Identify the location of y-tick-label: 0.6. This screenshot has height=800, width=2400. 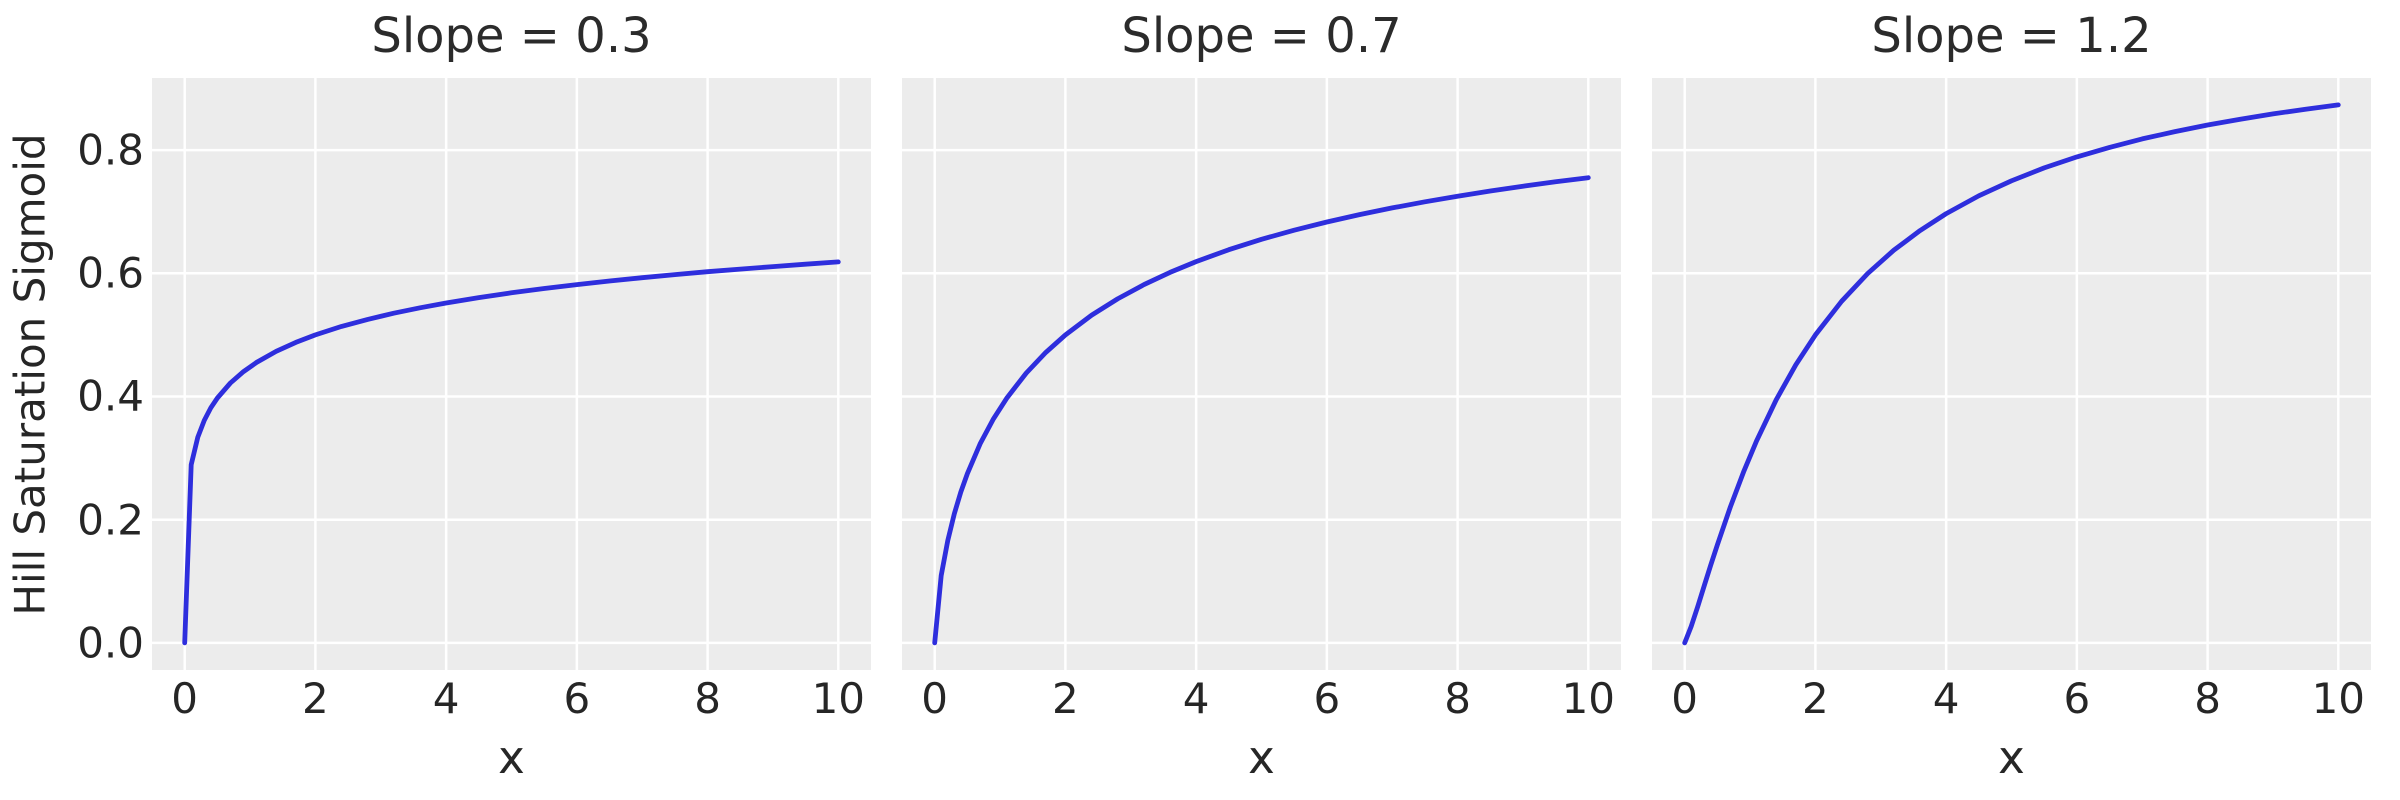
(110, 273).